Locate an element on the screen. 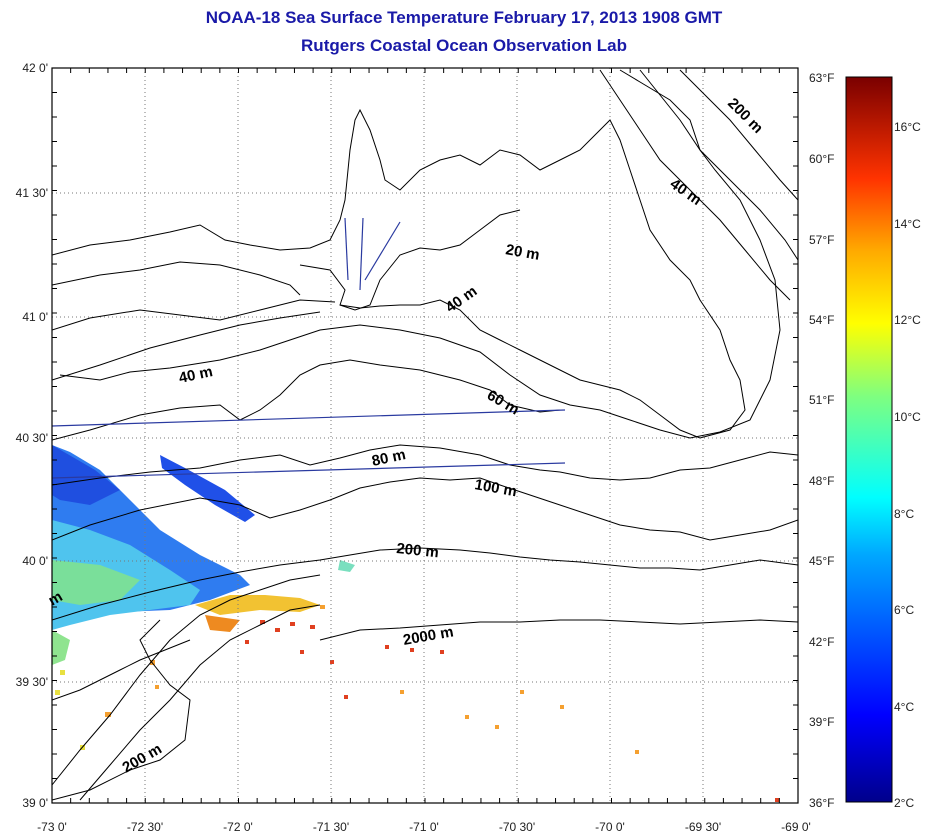 This screenshot has height=840, width=928. lon-label: -69 0' is located at coordinates (796, 827).